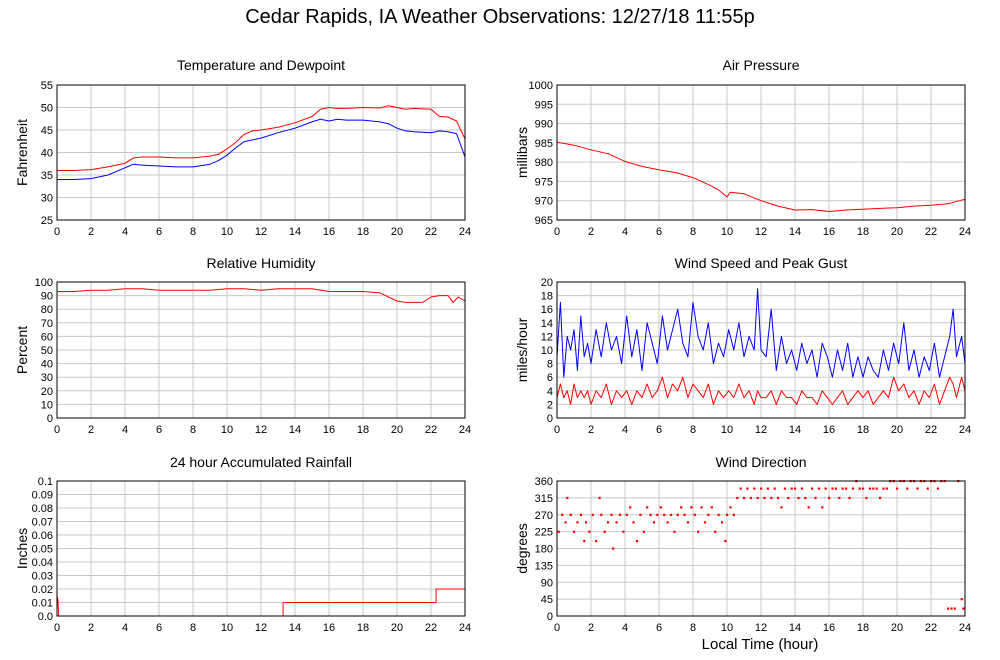 This screenshot has height=660, width=1000. I want to click on direction-ytick-label: 135, so click(544, 566).